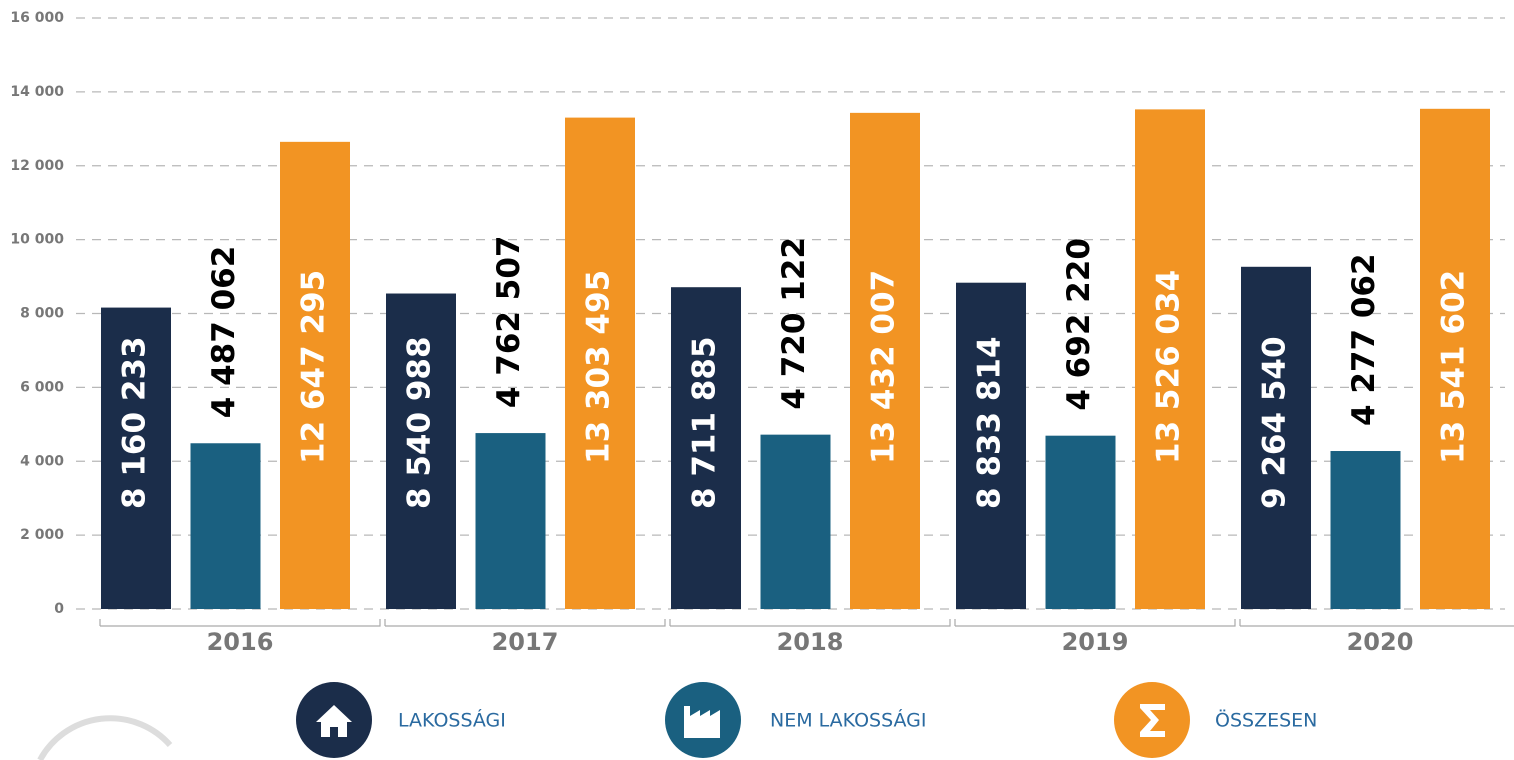 The width and height of the screenshot is (1514, 760). What do you see at coordinates (59, 609) in the screenshot?
I see `y-tick-label: 0` at bounding box center [59, 609].